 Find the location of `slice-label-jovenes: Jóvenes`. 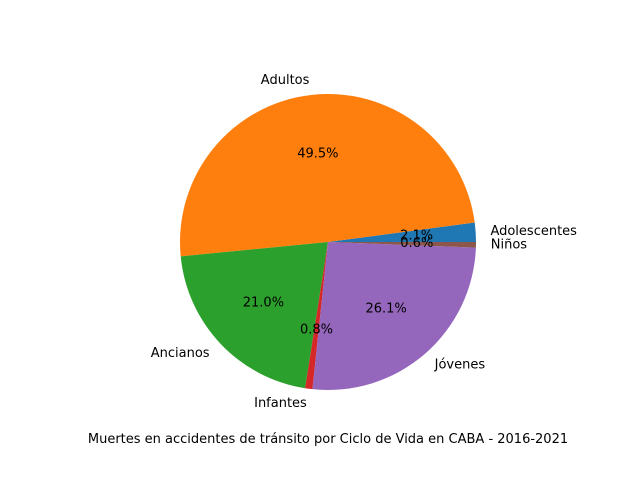

slice-label-jovenes: Jóvenes is located at coordinates (460, 365).